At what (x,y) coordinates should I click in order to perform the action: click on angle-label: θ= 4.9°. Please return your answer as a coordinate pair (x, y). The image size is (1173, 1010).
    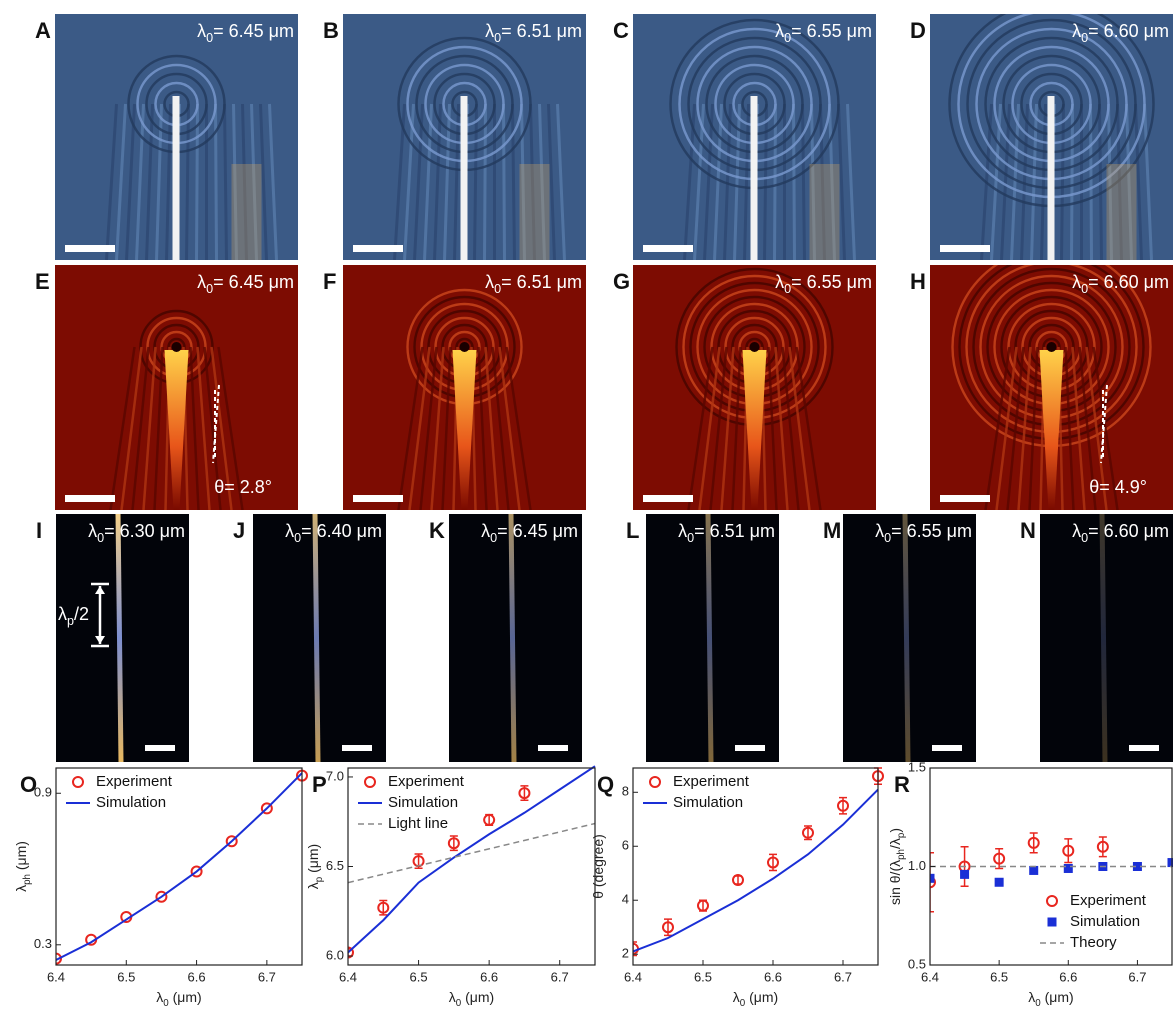
    Looking at the image, I should click on (1118, 487).